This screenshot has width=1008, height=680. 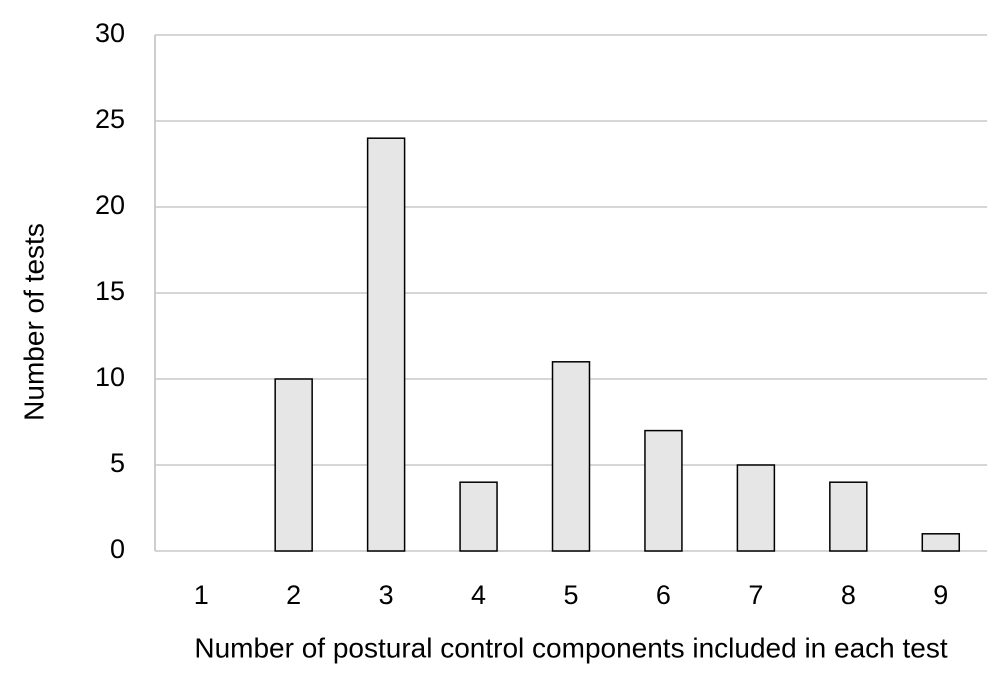 What do you see at coordinates (110, 119) in the screenshot?
I see `y-tick-label: 25` at bounding box center [110, 119].